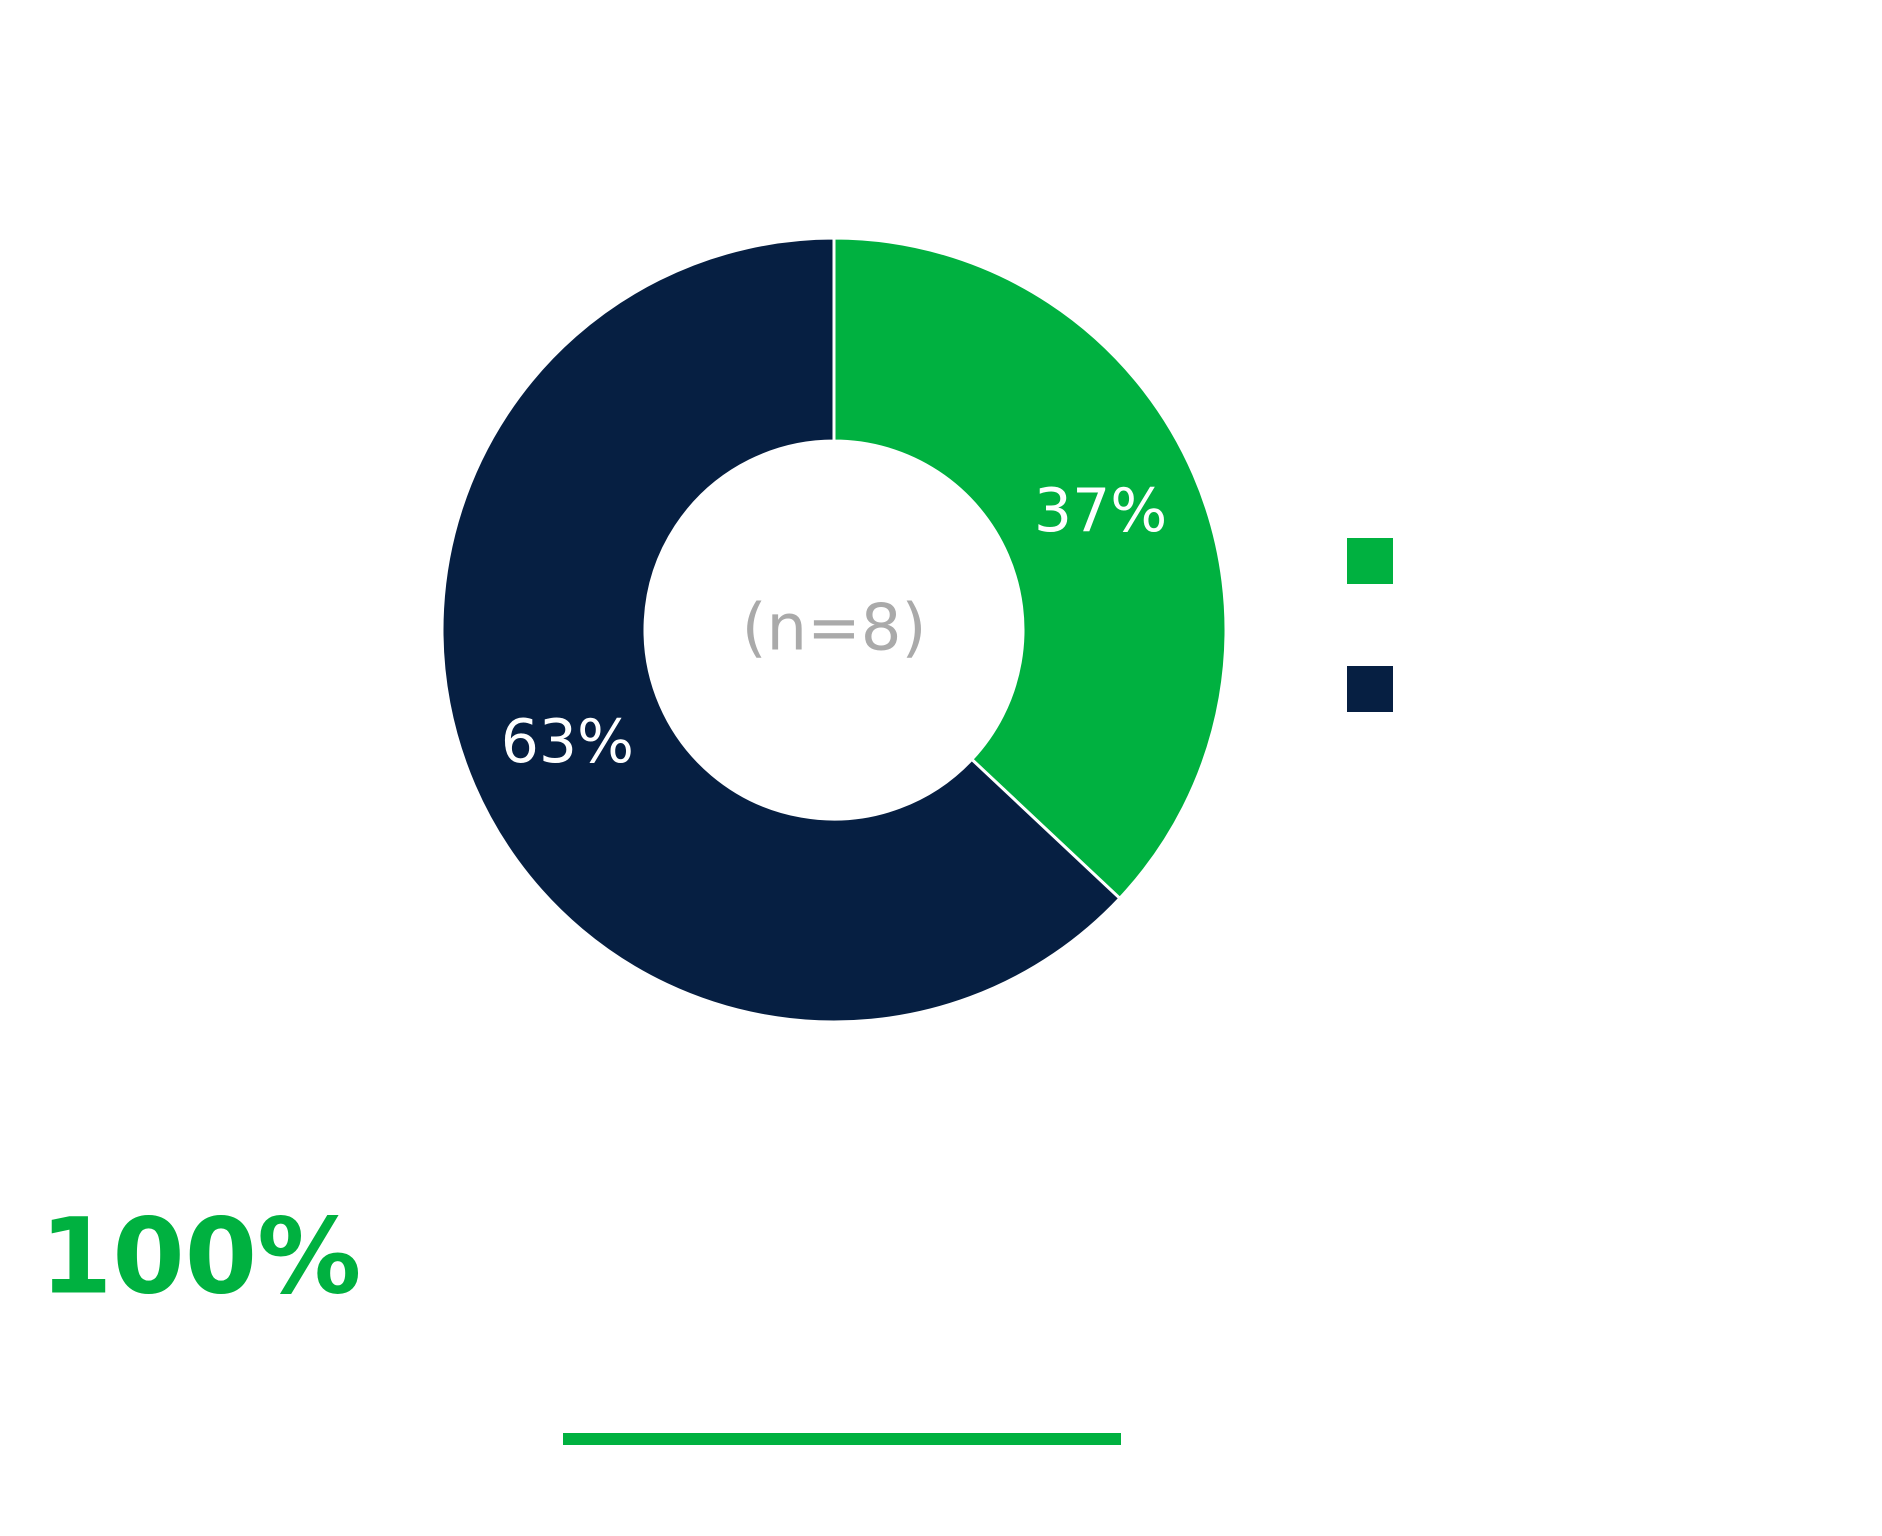  Describe the element at coordinates (567, 742) in the screenshot. I see `data-label: 63%` at that location.